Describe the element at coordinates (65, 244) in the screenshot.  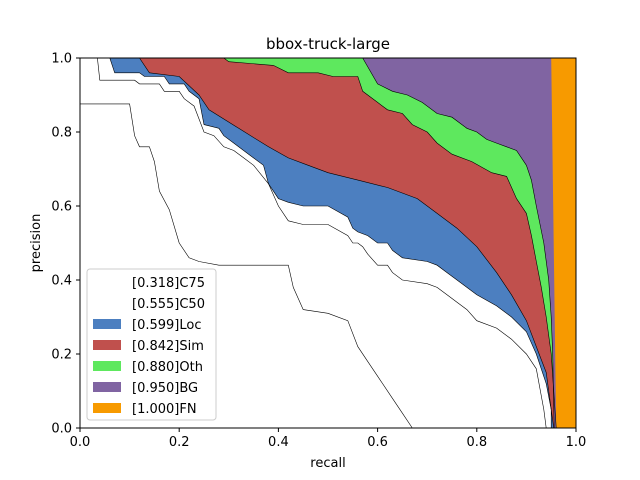
I see `y-axis: 0.0 0.2 0.4 0.6 0.8 1.0` at that location.